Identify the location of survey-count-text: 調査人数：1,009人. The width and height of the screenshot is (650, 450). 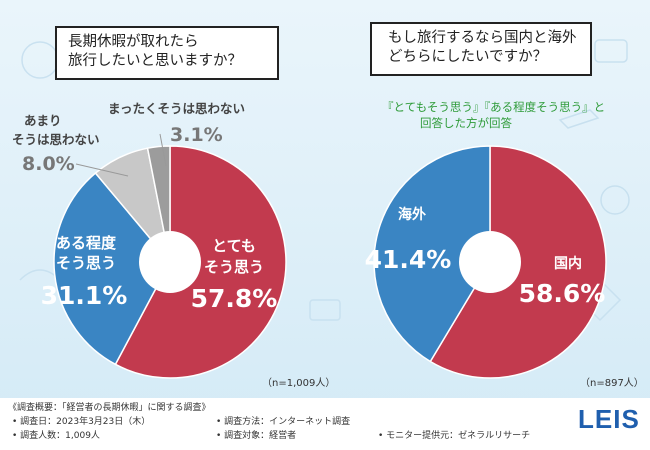
(60, 436).